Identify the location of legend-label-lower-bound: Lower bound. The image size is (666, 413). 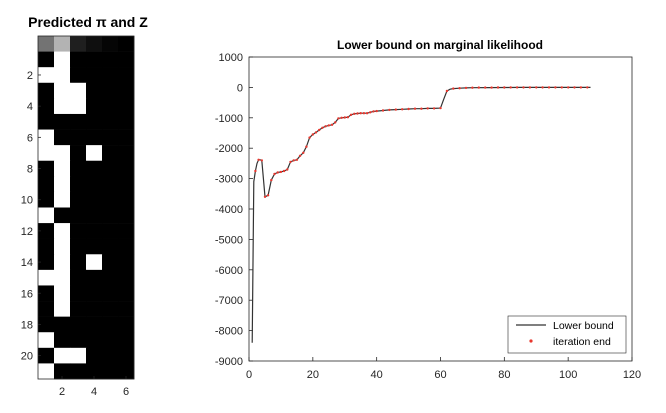
(583, 326).